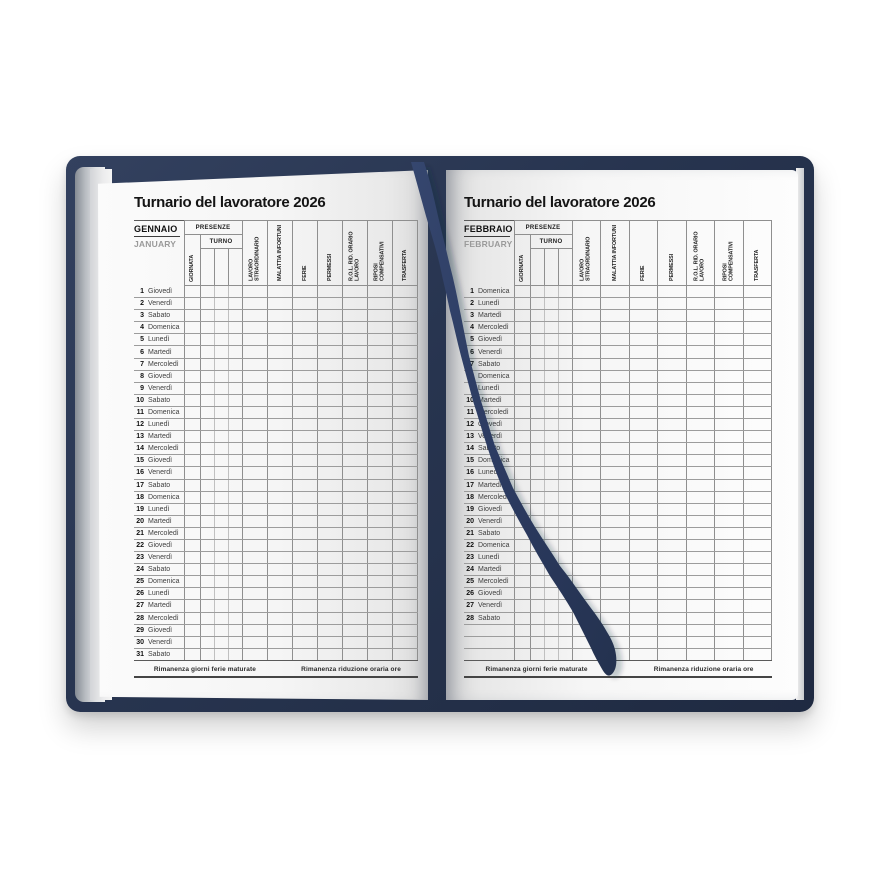  I want to click on column-header-presenze: PRESENZE, so click(543, 227).